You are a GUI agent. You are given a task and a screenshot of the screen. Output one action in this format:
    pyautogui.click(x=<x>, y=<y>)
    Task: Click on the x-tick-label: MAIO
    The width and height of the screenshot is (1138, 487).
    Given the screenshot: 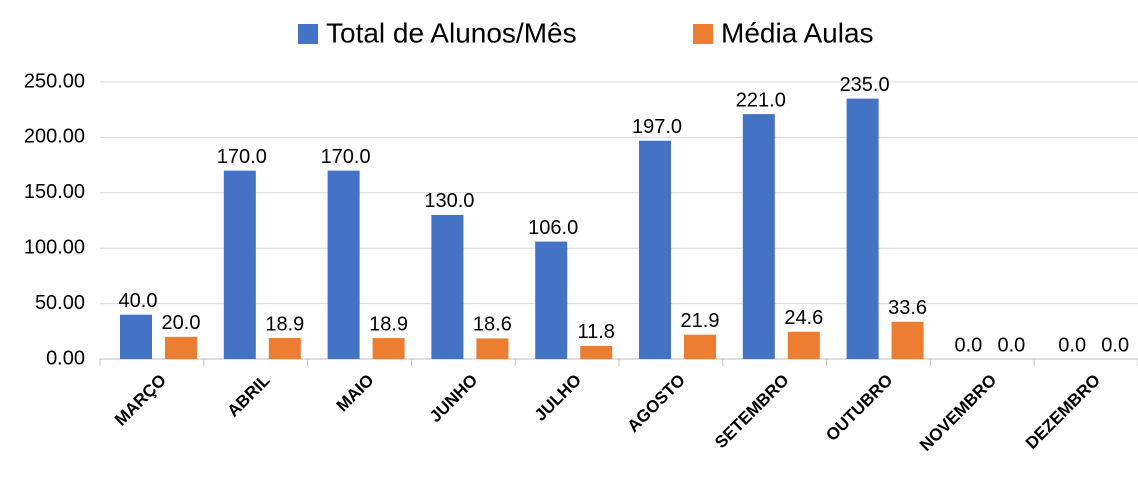 What is the action you would take?
    pyautogui.click(x=355, y=393)
    